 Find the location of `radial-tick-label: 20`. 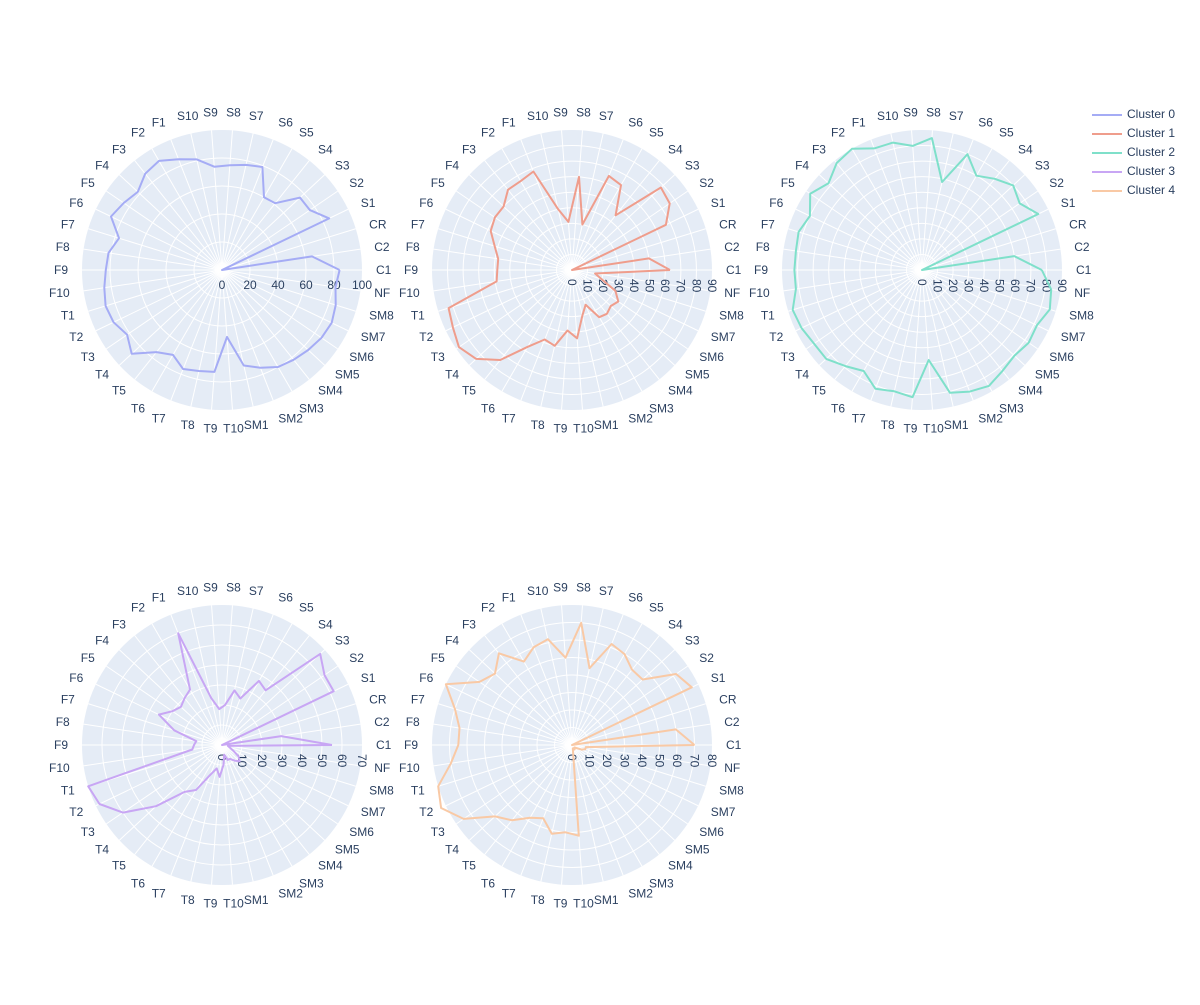

radial-tick-label: 20 is located at coordinates (607, 761).